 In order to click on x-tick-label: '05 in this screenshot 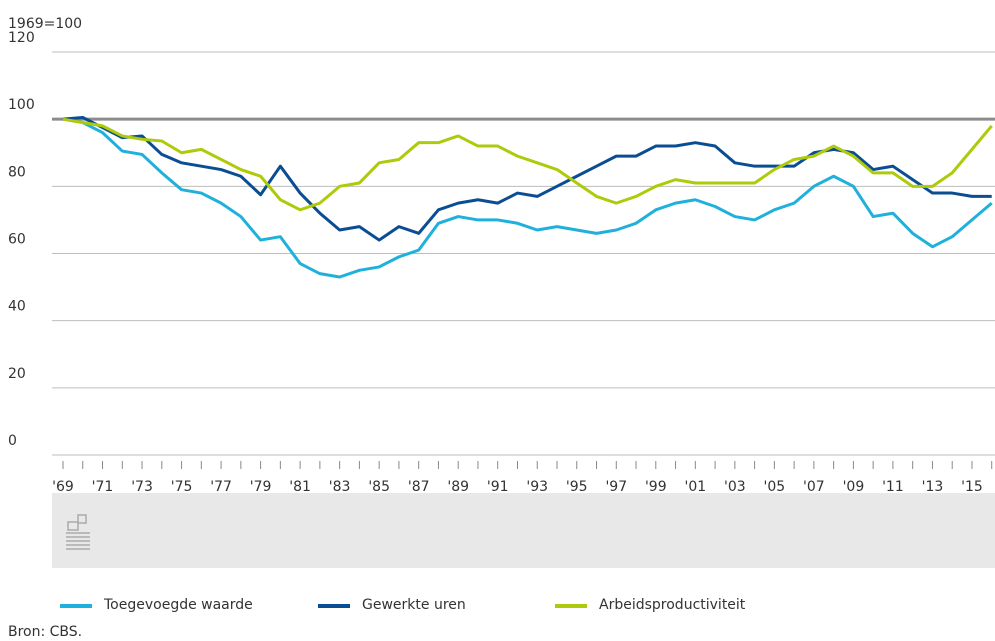, I will do `click(775, 487)`.